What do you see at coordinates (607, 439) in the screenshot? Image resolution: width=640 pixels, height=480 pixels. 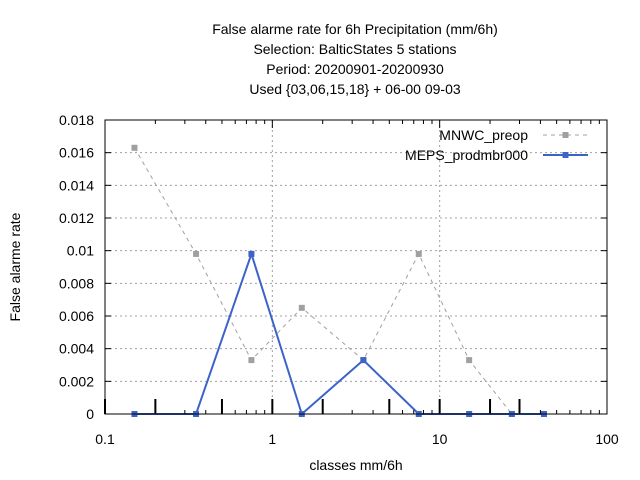 I see `x-tick-label: 100` at bounding box center [607, 439].